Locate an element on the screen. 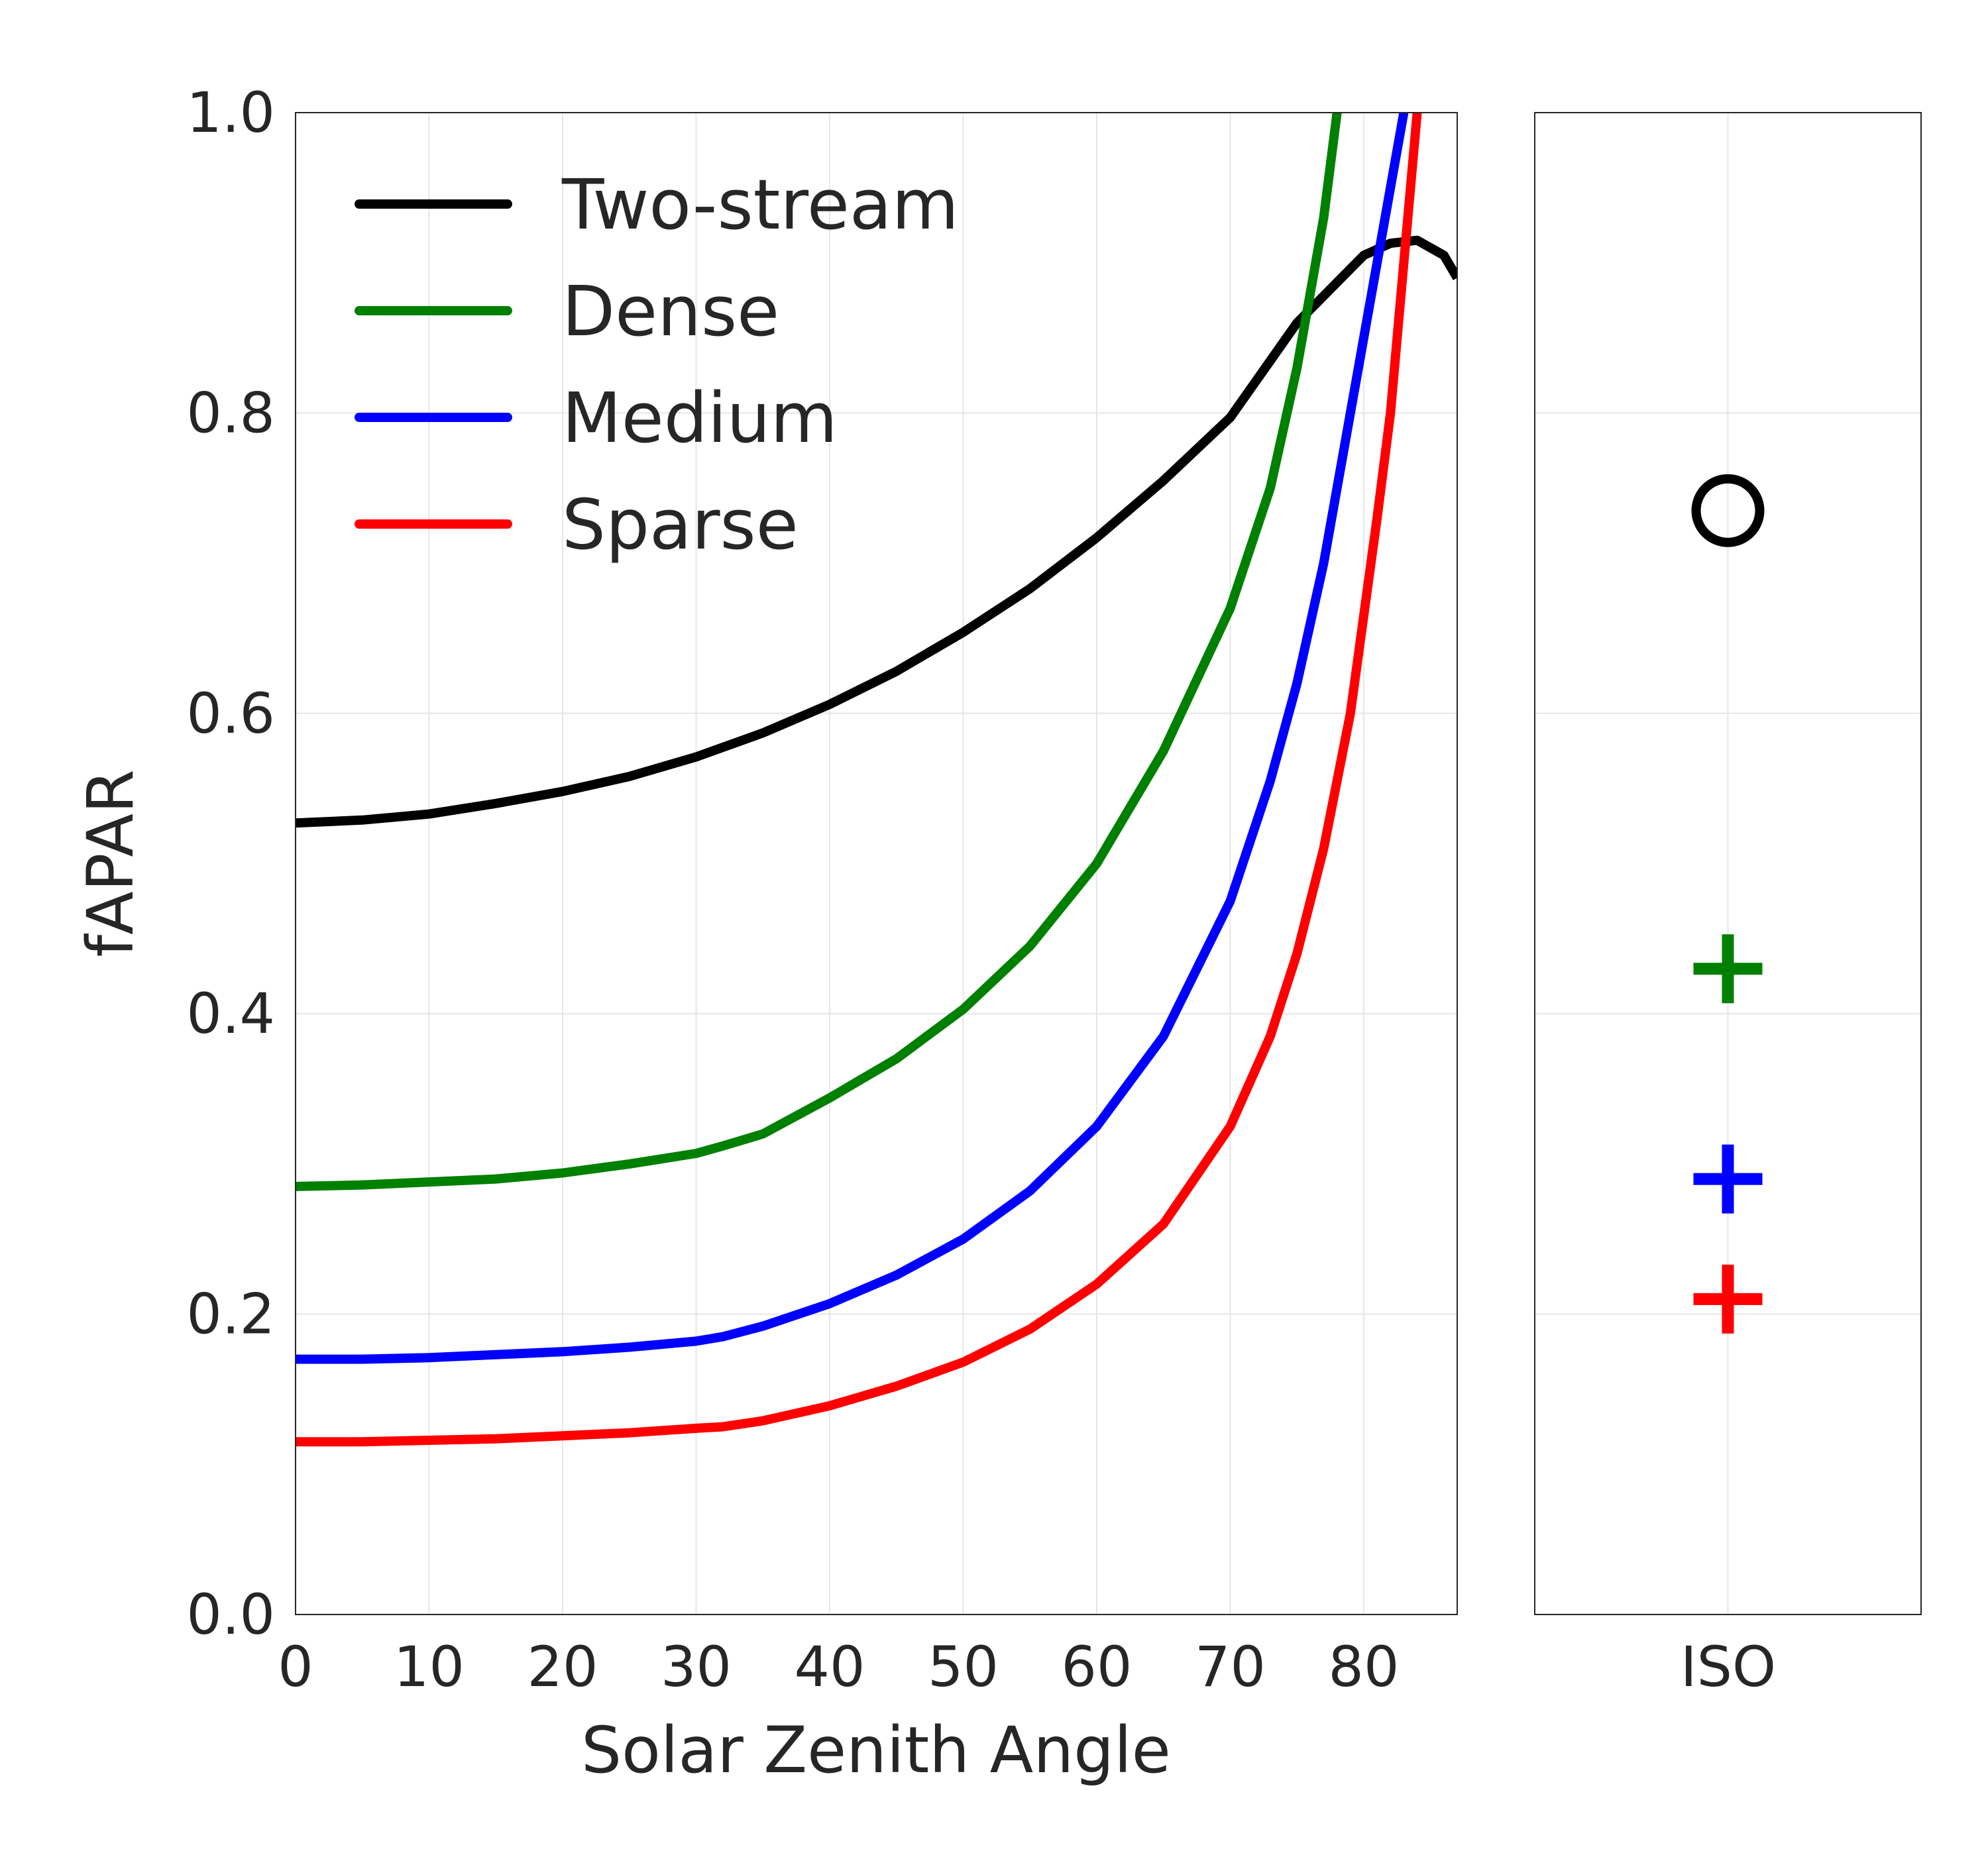 Image resolution: width=1988 pixels, height=1855 pixels. y-tick-labels: 0.0 0.2 0.4 0.6 0.8 1.0 is located at coordinates (230, 863).